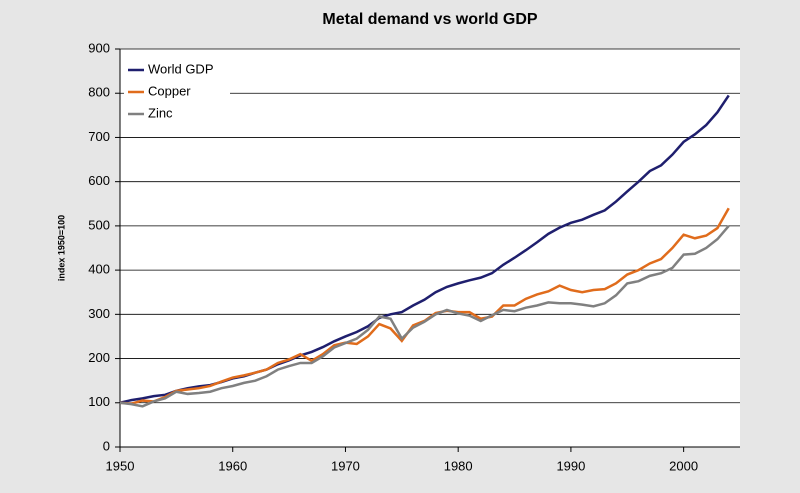 The image size is (800, 493). What do you see at coordinates (683, 465) in the screenshot?
I see `x-tick-label: 2000` at bounding box center [683, 465].